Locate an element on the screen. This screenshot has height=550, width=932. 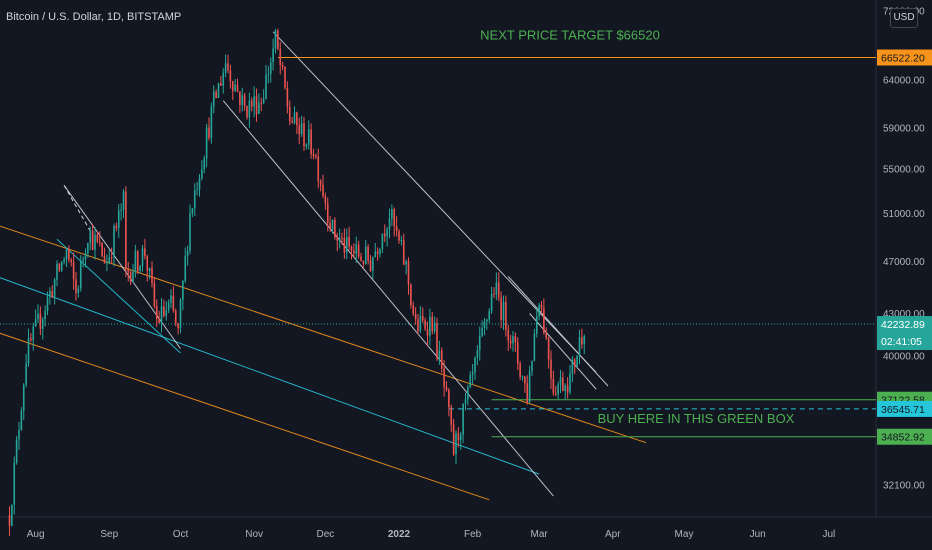
time-axis-tick: Dec is located at coordinates (325, 534).